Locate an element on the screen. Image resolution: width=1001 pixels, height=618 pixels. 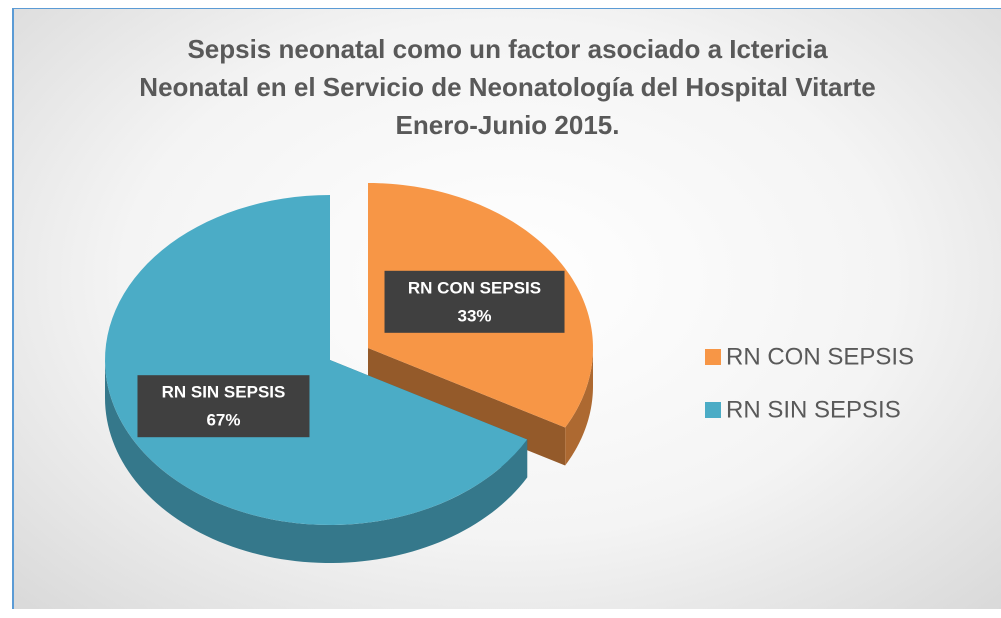
data-label-category: RN SIN SEPSIS is located at coordinates (224, 392).